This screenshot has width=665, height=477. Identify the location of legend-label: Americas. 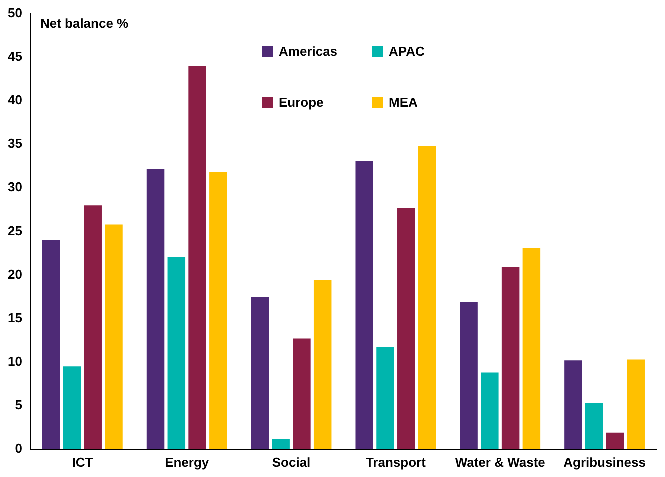
(308, 51).